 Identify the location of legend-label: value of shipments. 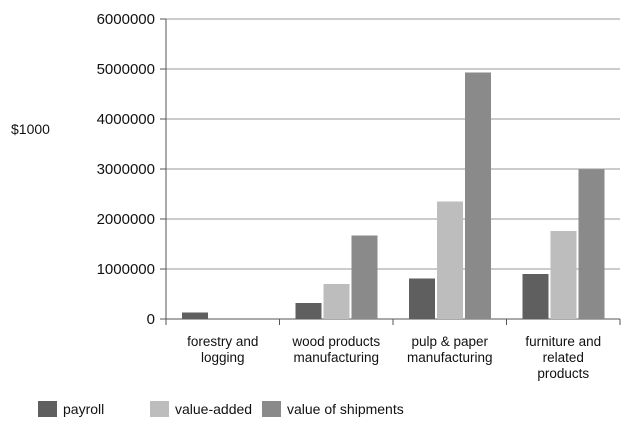
(345, 409).